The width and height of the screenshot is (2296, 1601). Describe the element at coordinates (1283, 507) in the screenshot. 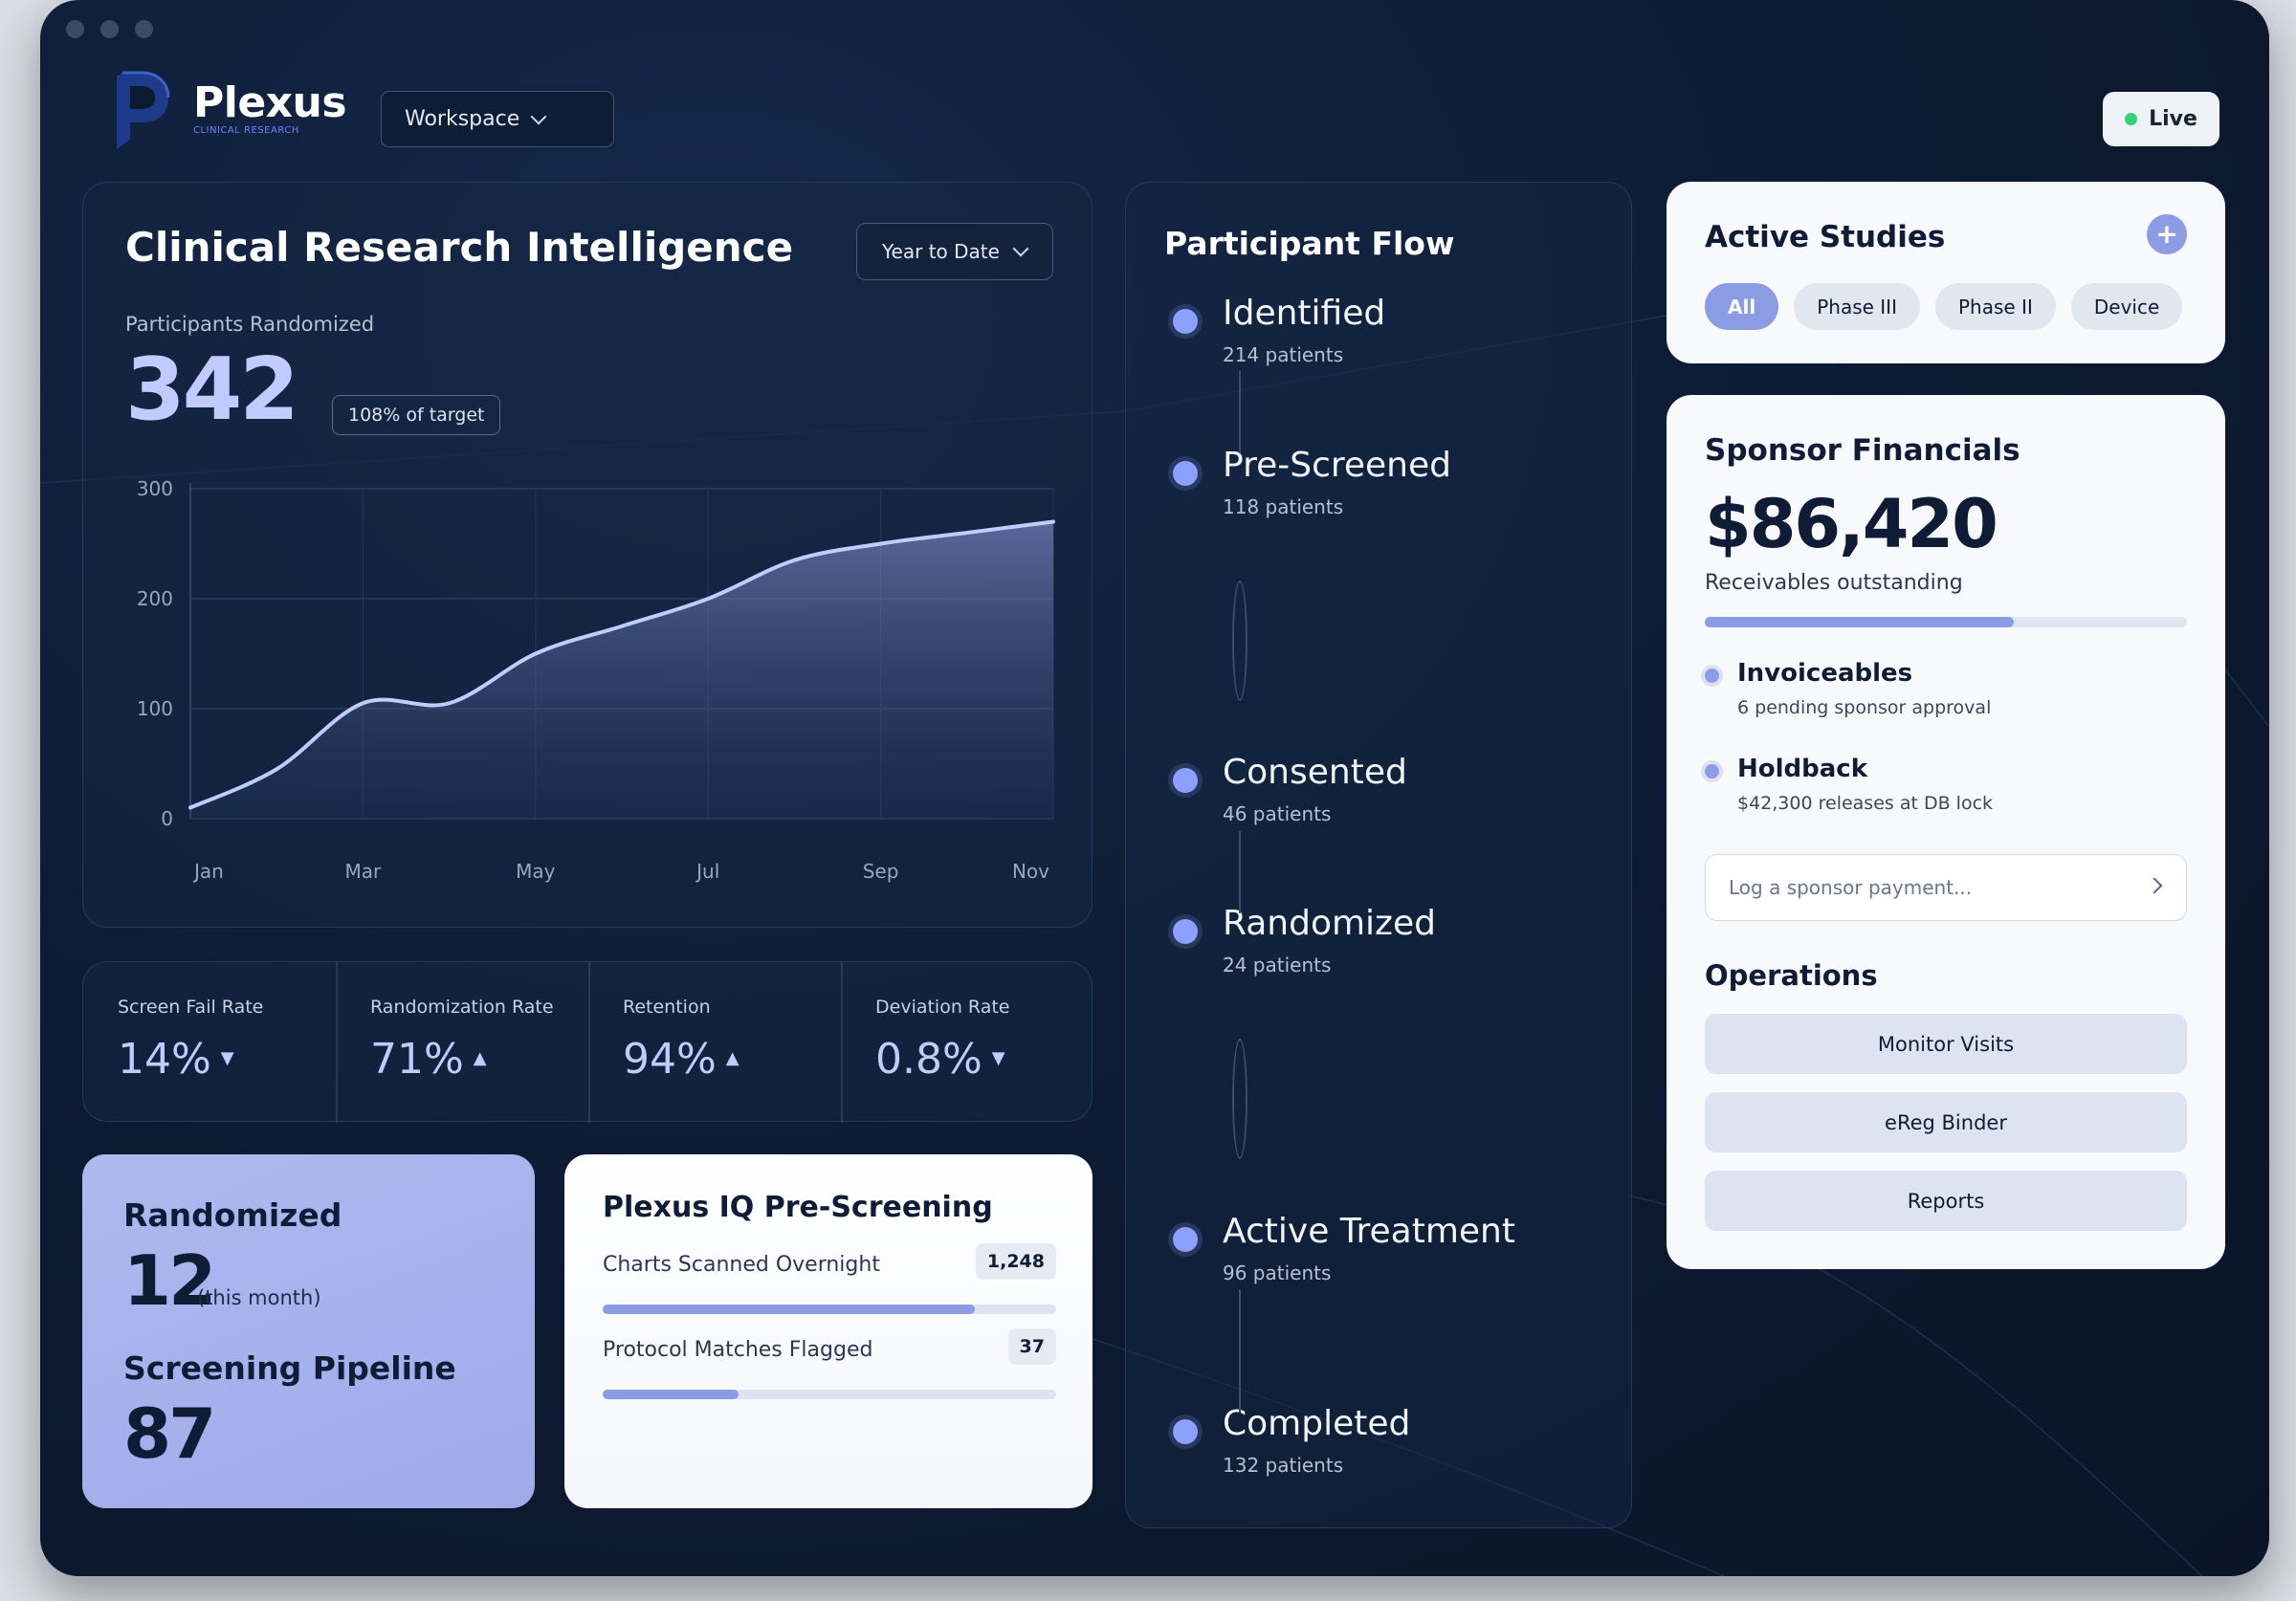

I see `stage-count: 118 patients` at that location.